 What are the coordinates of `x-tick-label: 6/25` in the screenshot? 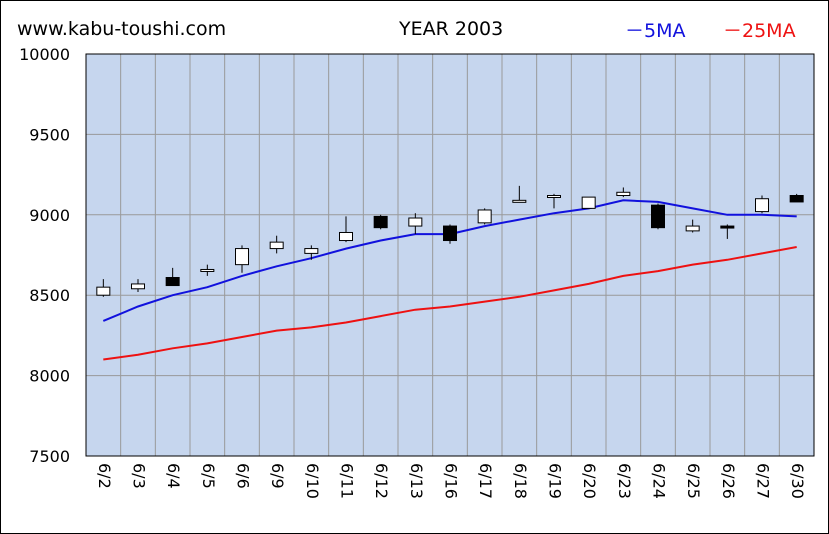 It's located at (693, 481).